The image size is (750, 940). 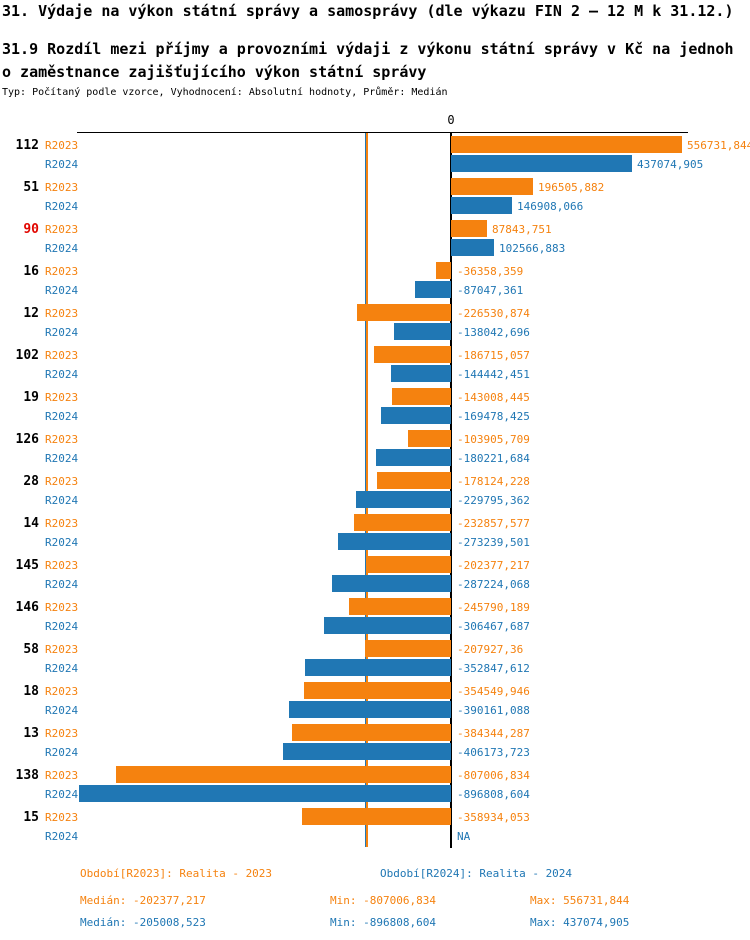 I want to click on stat-max-r2024: Max: 437074,905, so click(x=580, y=922).